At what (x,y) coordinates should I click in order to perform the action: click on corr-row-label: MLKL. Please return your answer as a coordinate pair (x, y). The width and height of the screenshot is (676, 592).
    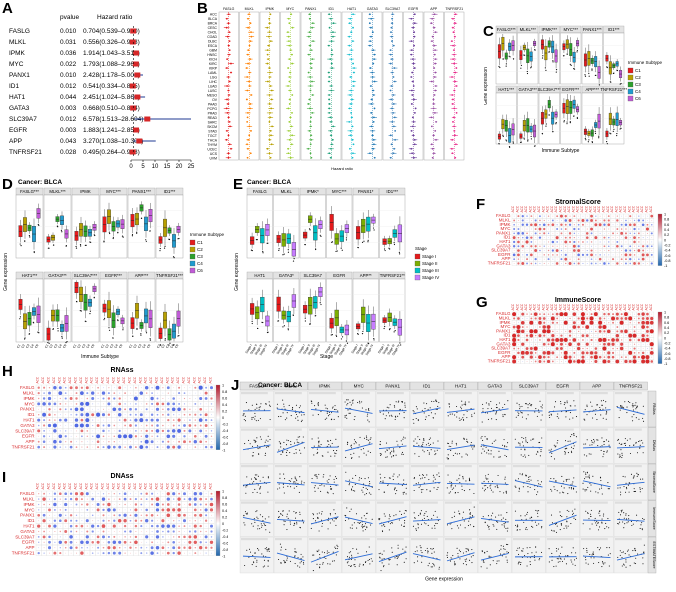
    Looking at the image, I should click on (29, 498).